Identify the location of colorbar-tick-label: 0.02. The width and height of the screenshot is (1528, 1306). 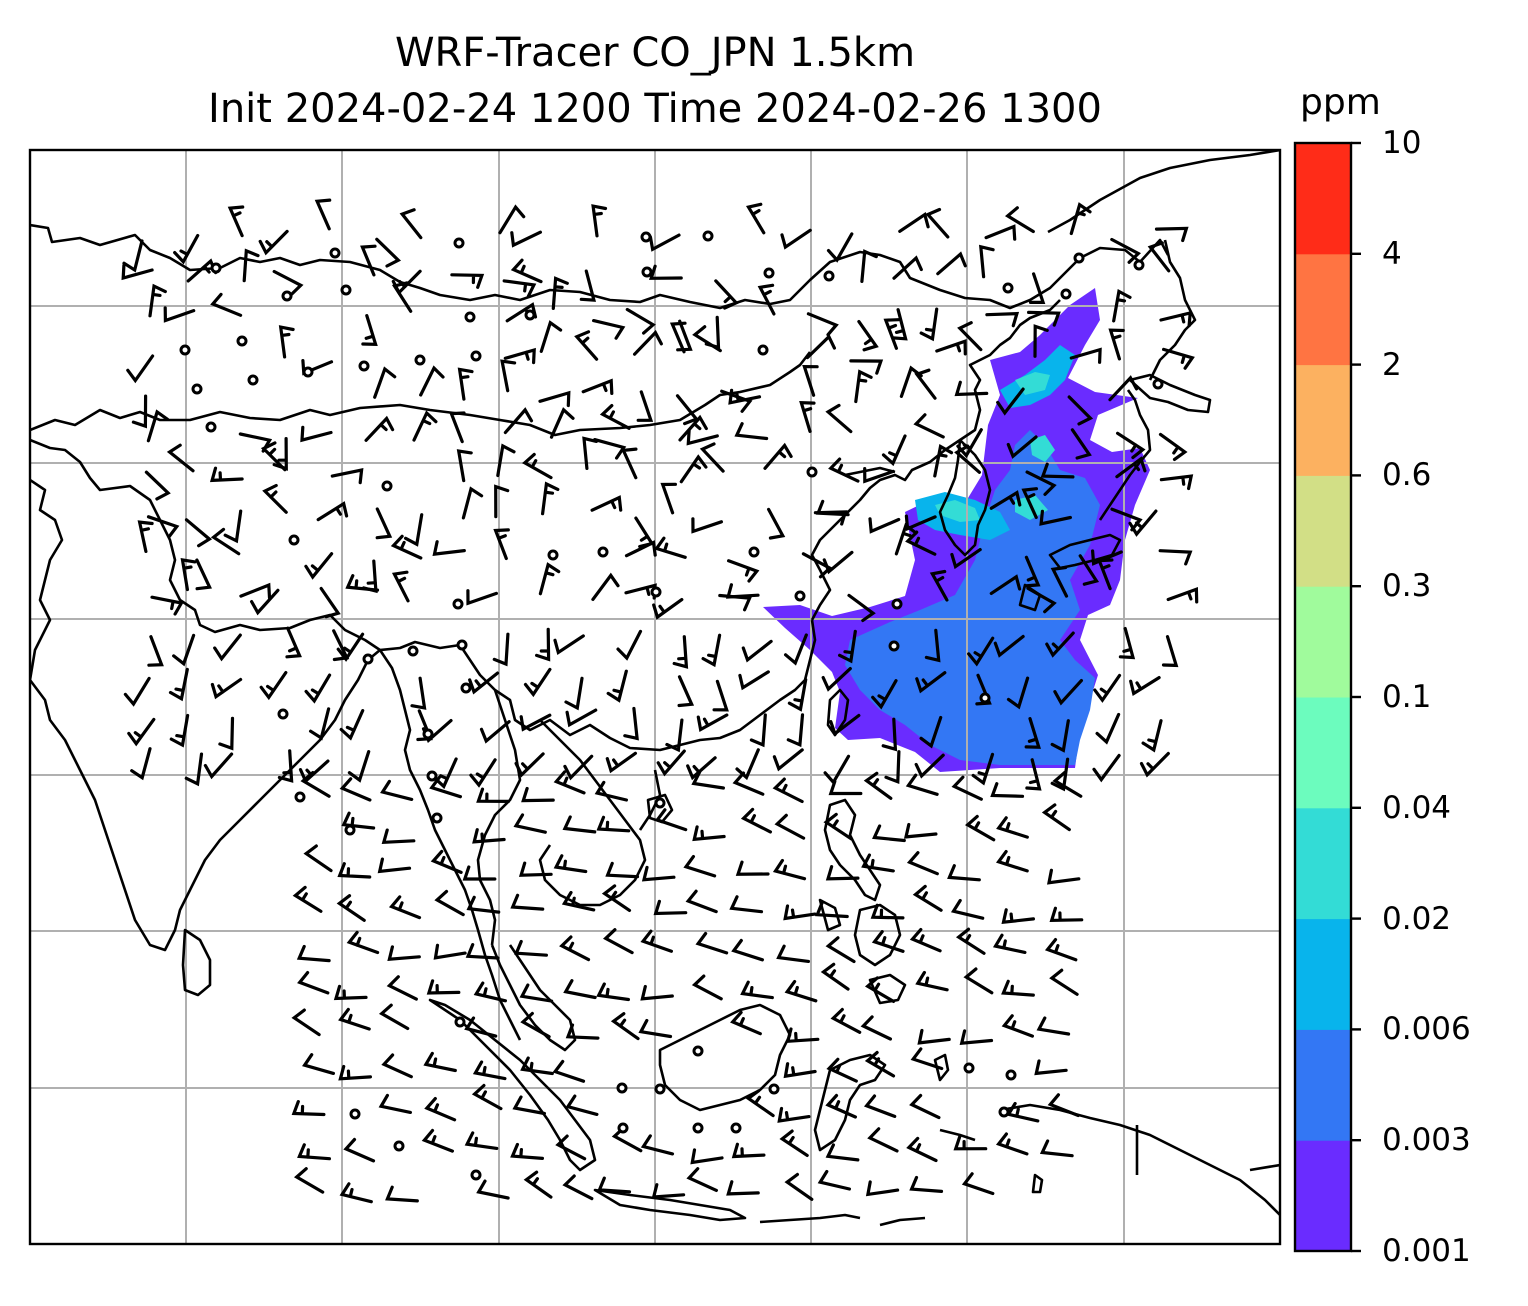
(1417, 918).